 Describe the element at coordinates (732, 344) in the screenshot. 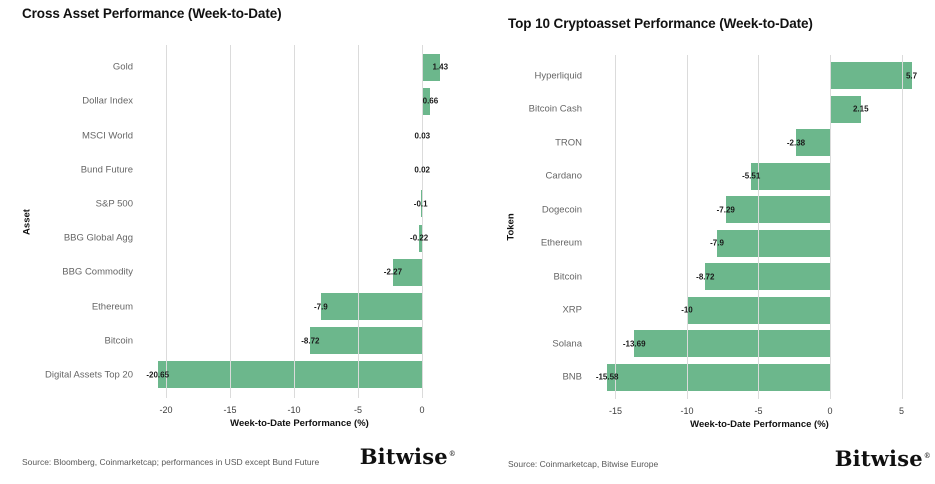

I see `bar-solana` at that location.